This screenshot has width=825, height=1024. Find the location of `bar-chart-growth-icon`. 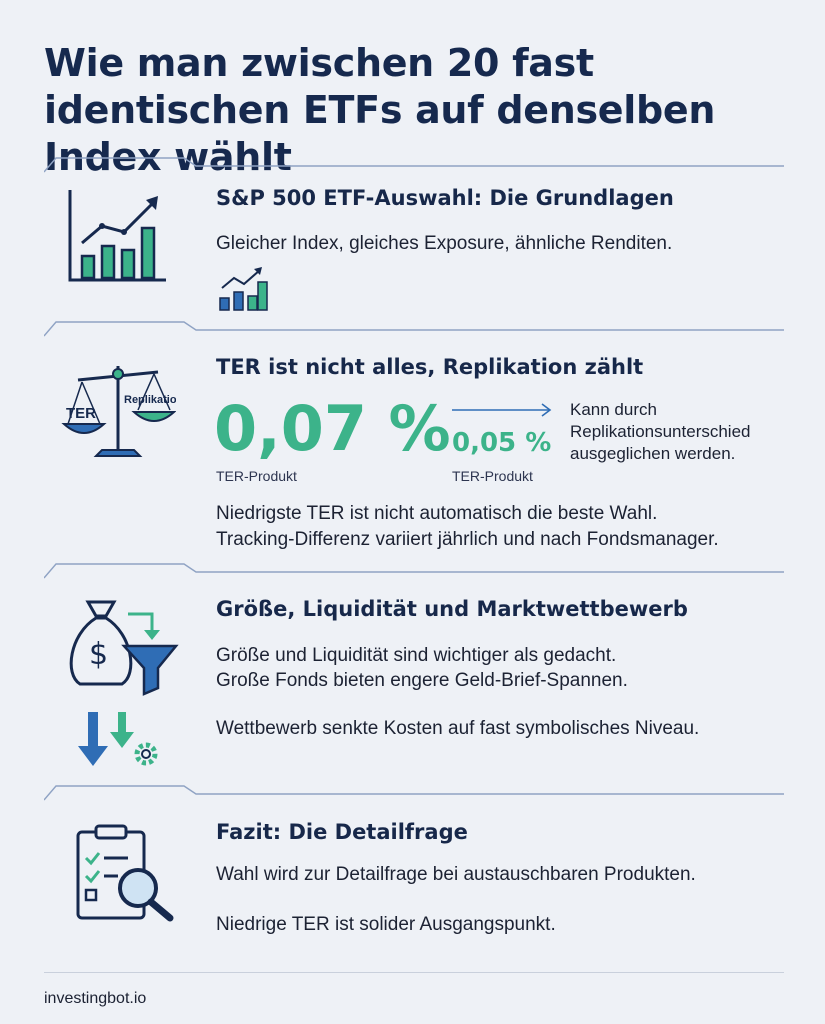

bar-chart-growth-icon is located at coordinates (117, 236).